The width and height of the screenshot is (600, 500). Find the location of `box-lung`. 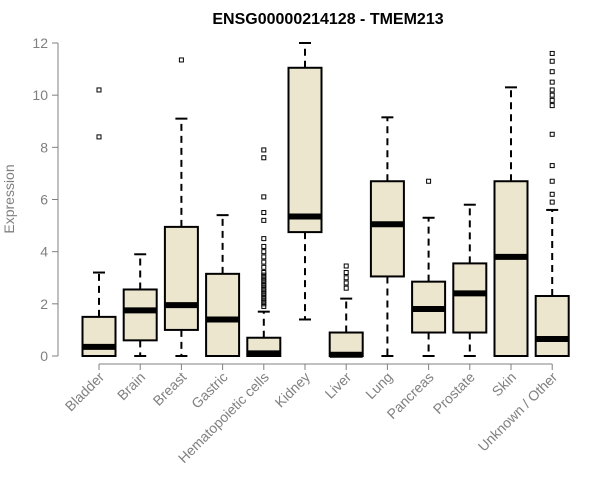

box-lung is located at coordinates (387, 236).